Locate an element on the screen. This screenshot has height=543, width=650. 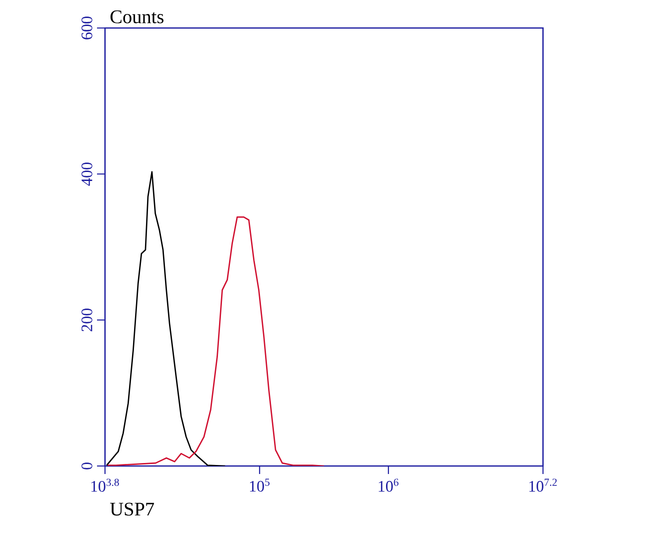
x-tick-label: 10$^{7.2}$ is located at coordinates (543, 485).